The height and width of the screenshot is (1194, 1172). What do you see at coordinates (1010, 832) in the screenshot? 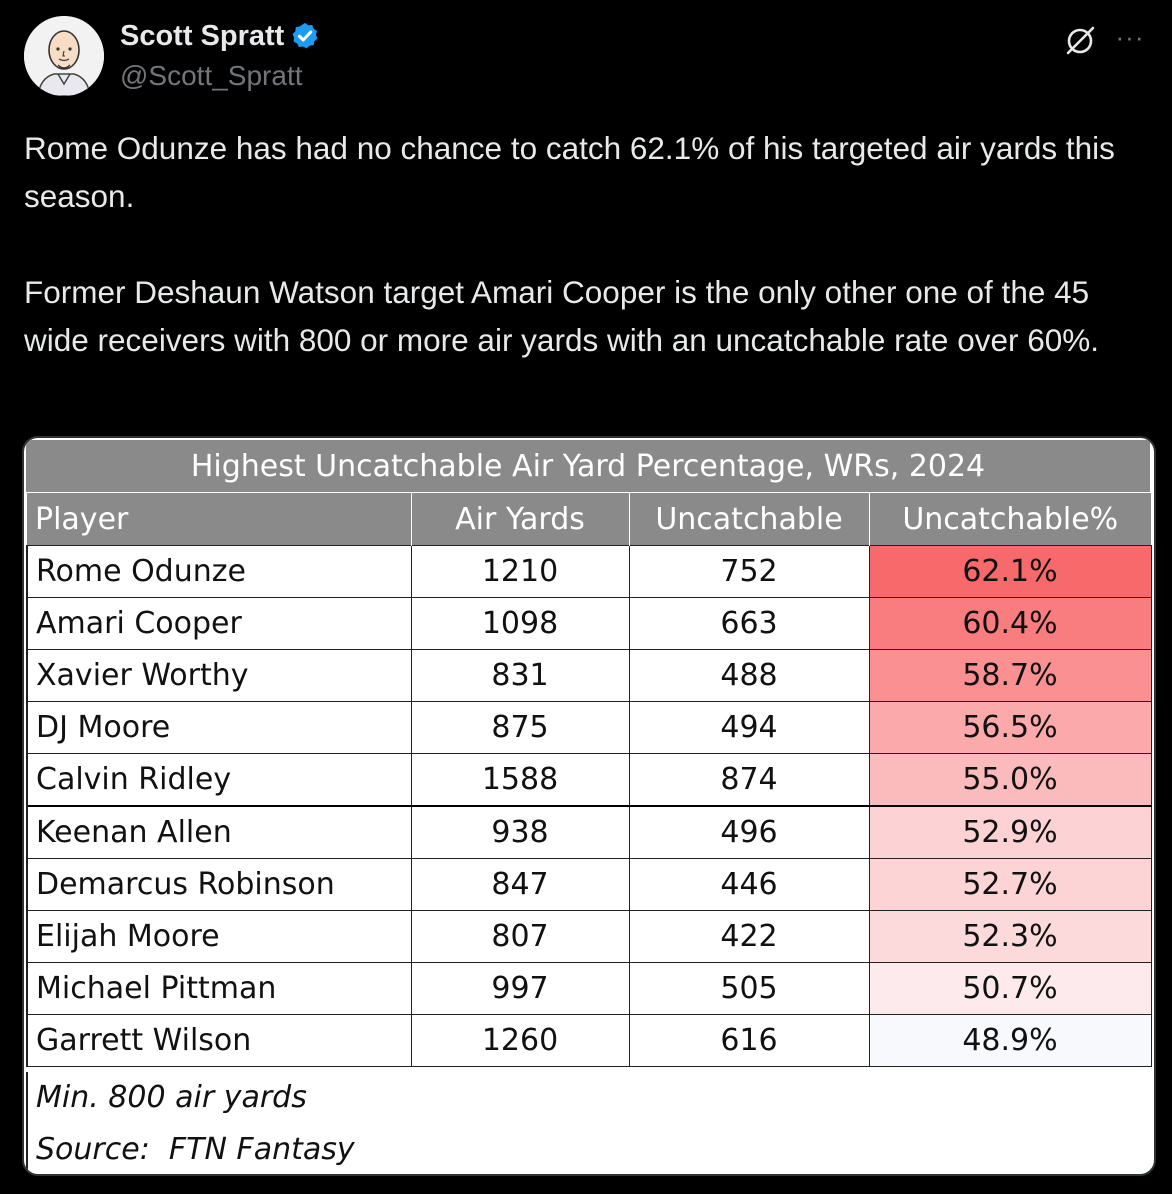
I see `cell-uncatchable-pct: 52.9%` at bounding box center [1010, 832].